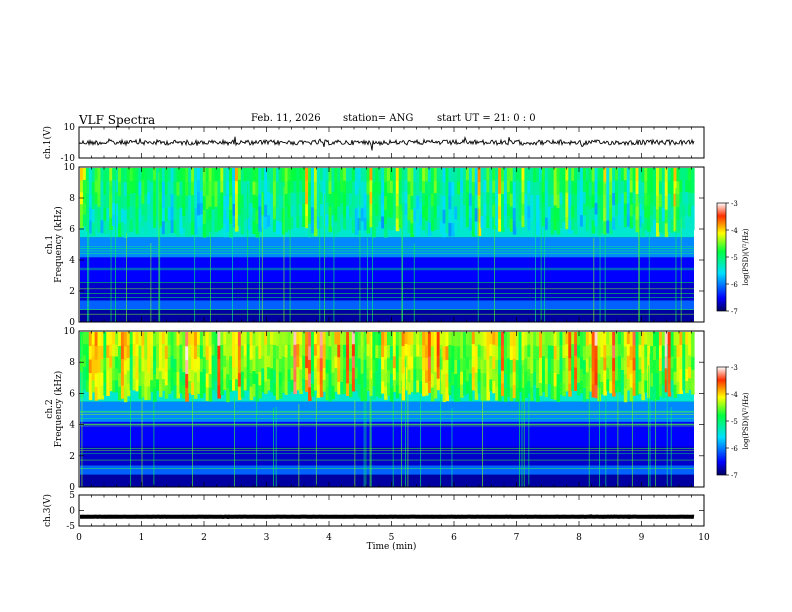  Describe the element at coordinates (734, 368) in the screenshot. I see `colorbar-tick-label: -3` at that location.